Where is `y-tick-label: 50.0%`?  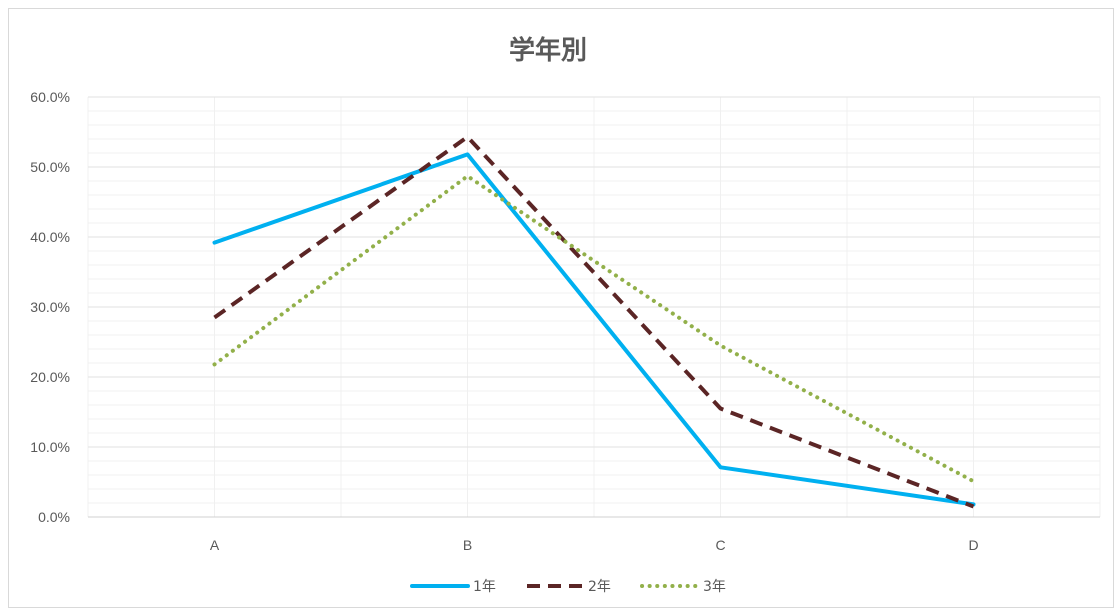 y-tick-label: 50.0% is located at coordinates (50, 167).